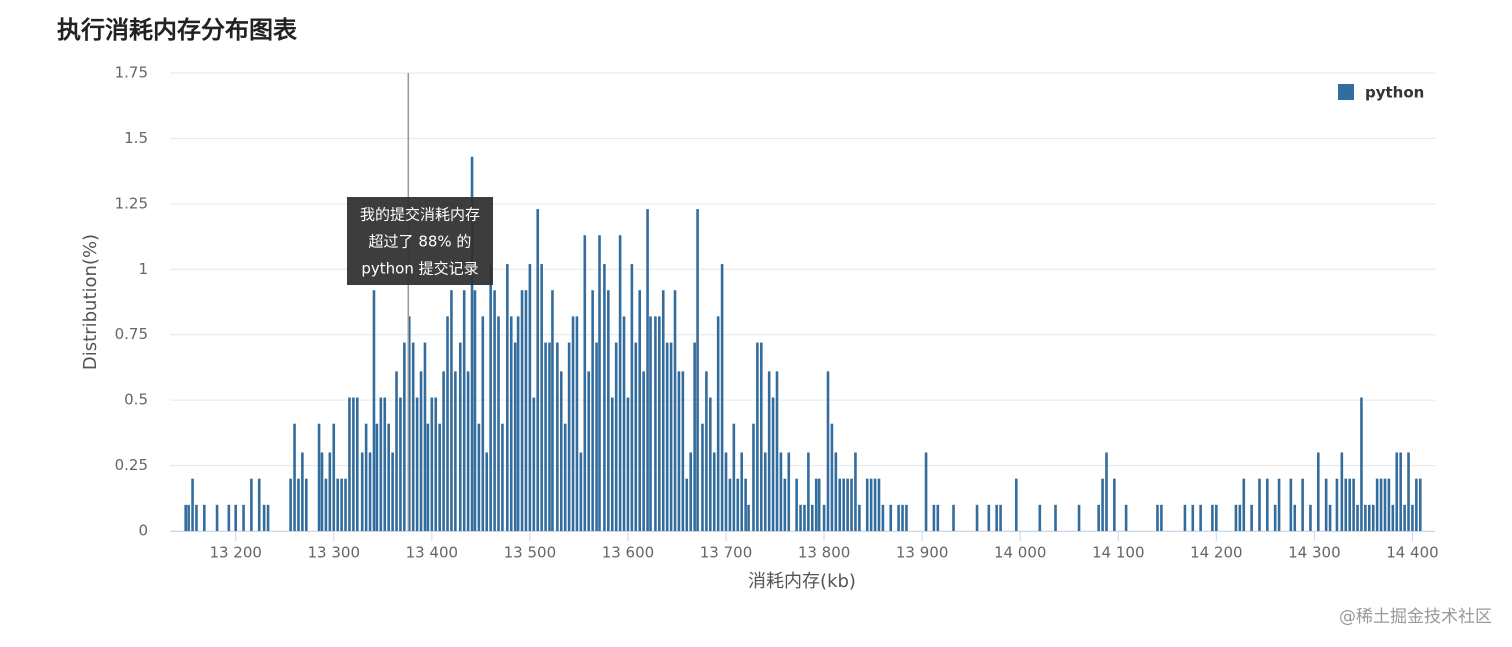  I want to click on annotation-text: 超过了 88% 的, so click(420, 242).